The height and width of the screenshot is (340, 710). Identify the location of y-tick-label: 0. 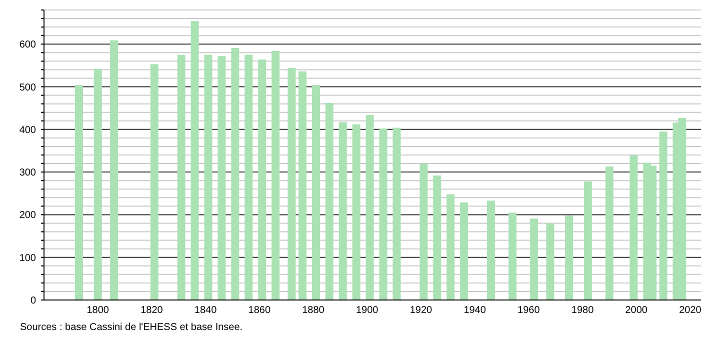
(33, 301).